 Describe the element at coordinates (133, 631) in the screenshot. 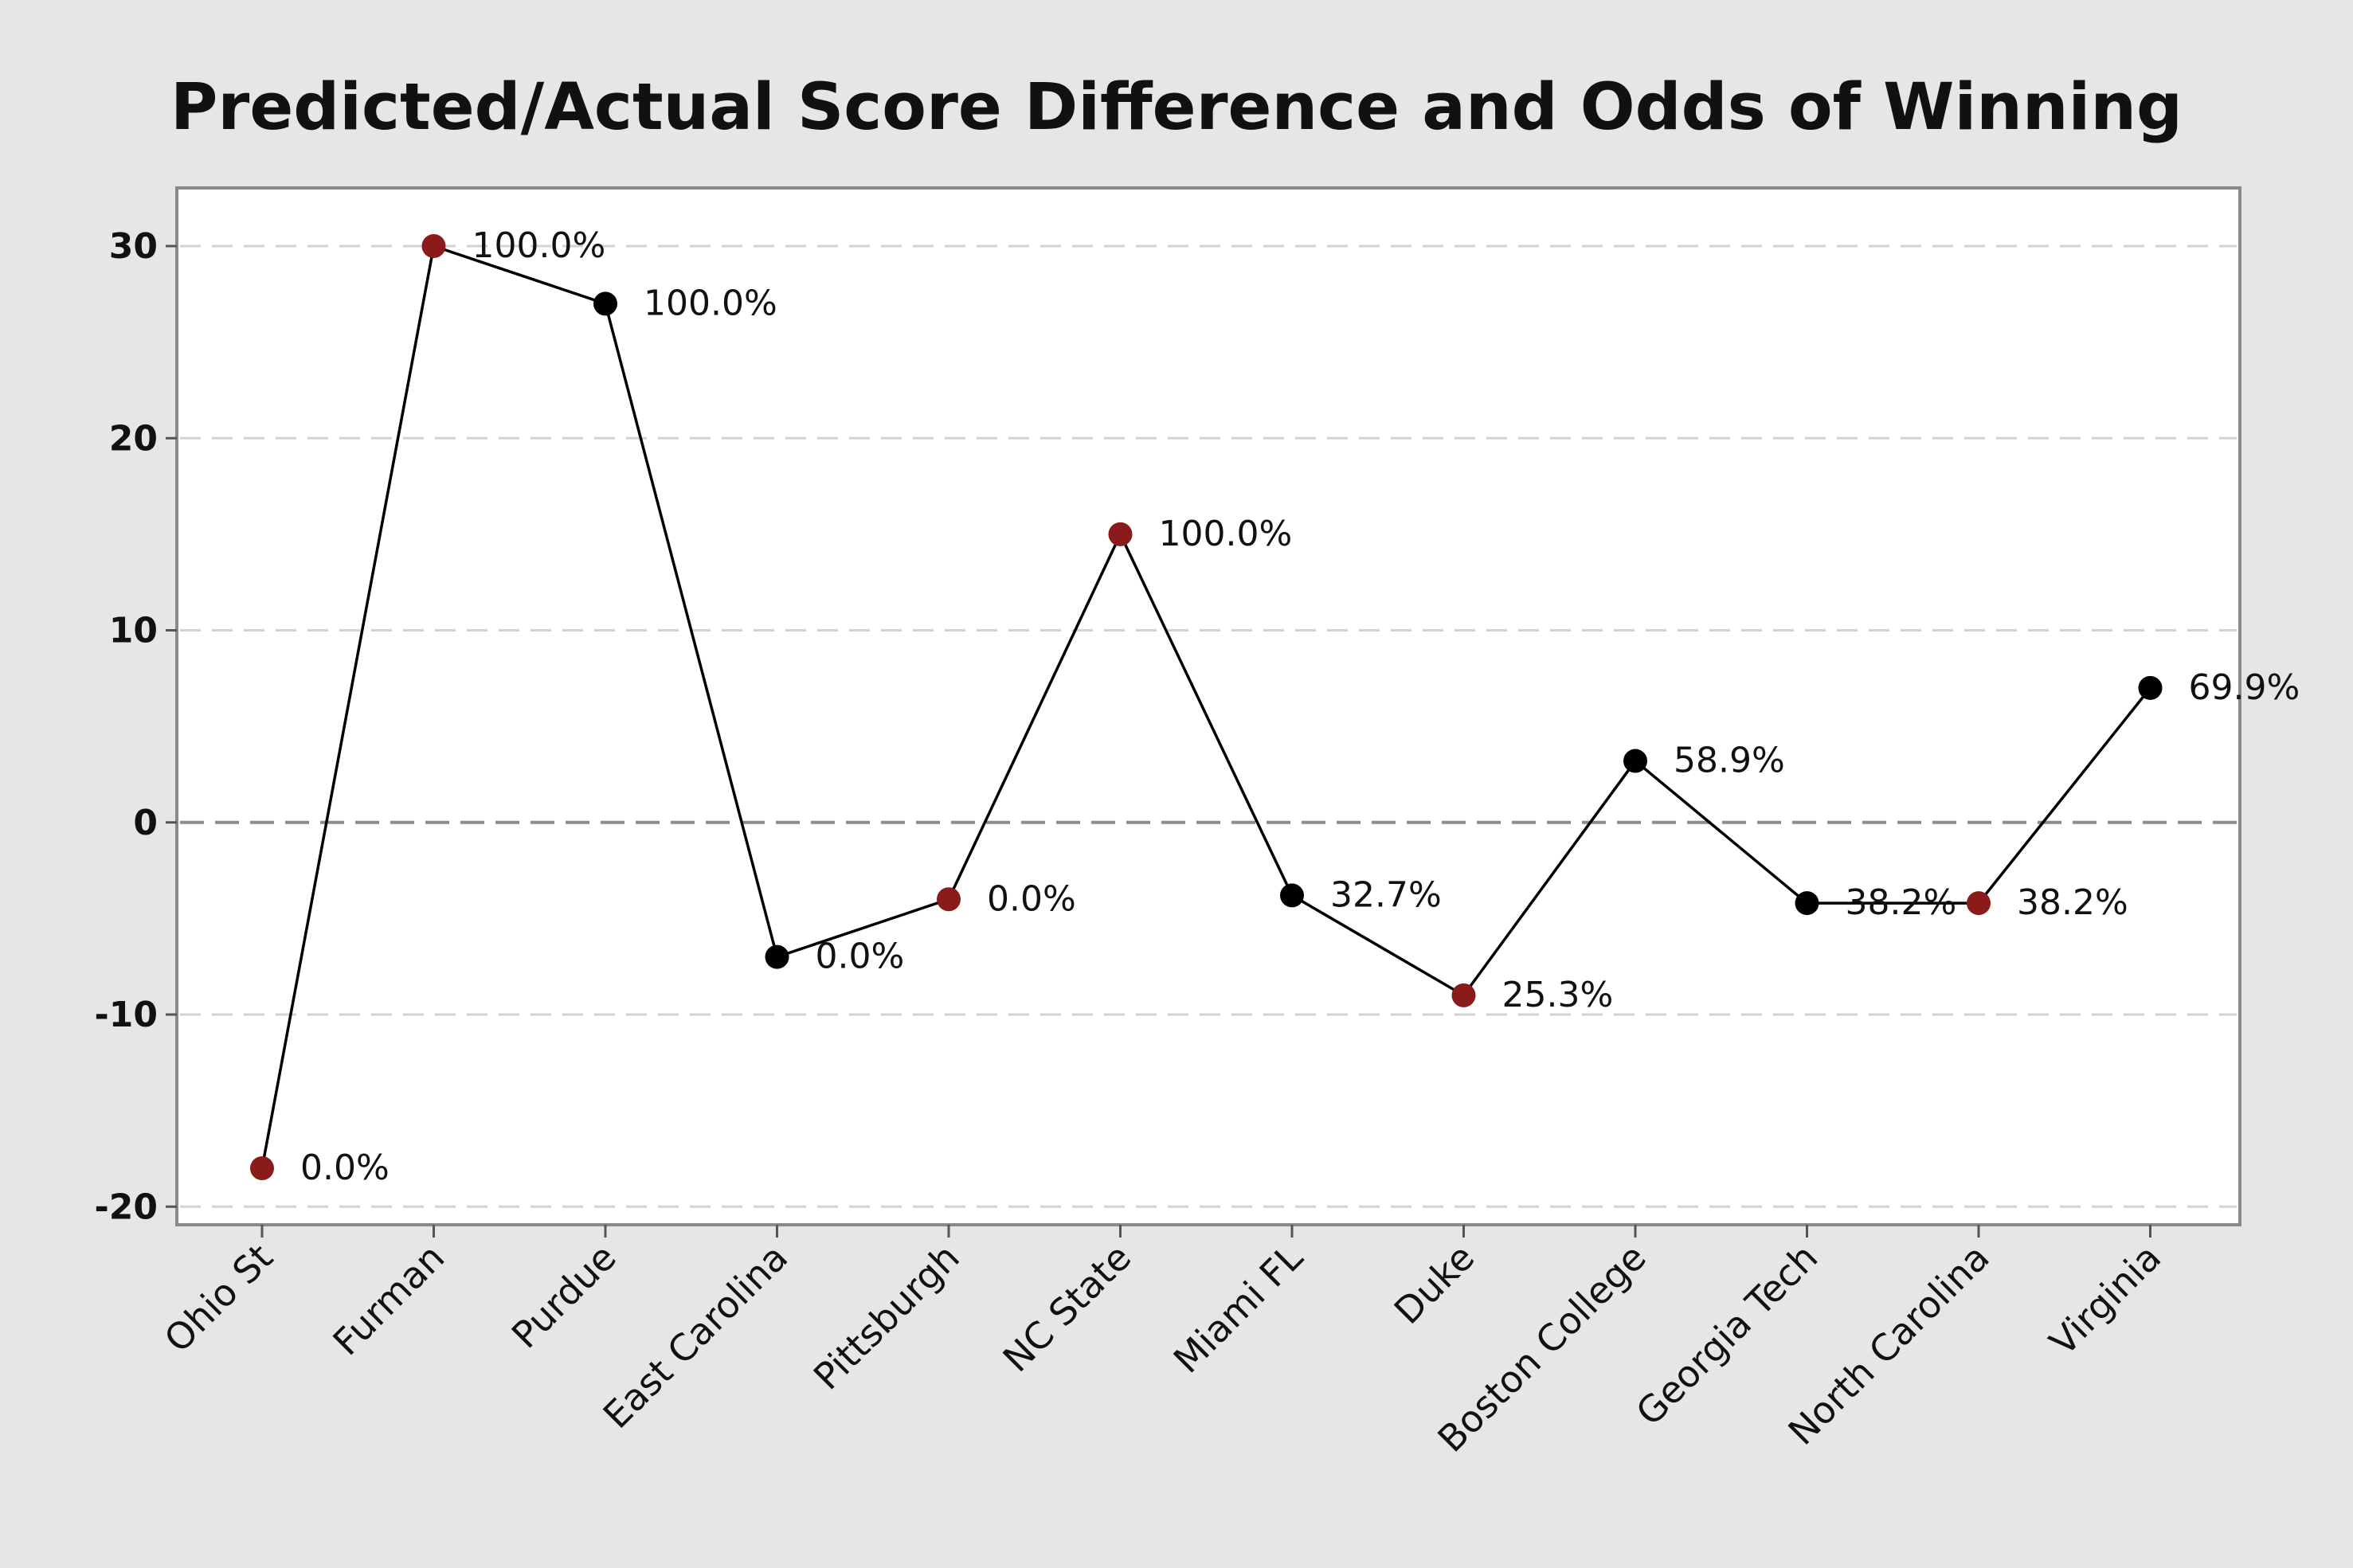

I see `y-tick-label: 10` at that location.